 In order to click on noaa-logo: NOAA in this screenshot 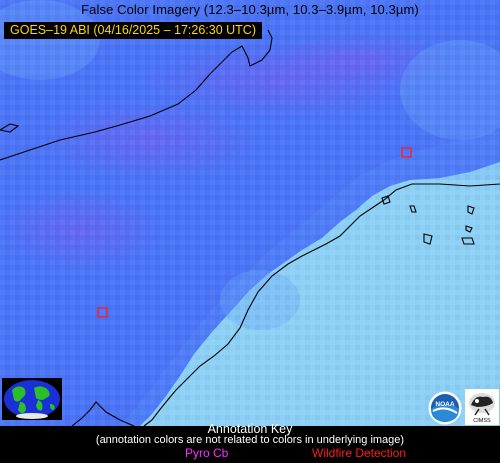, I will do `click(445, 408)`.